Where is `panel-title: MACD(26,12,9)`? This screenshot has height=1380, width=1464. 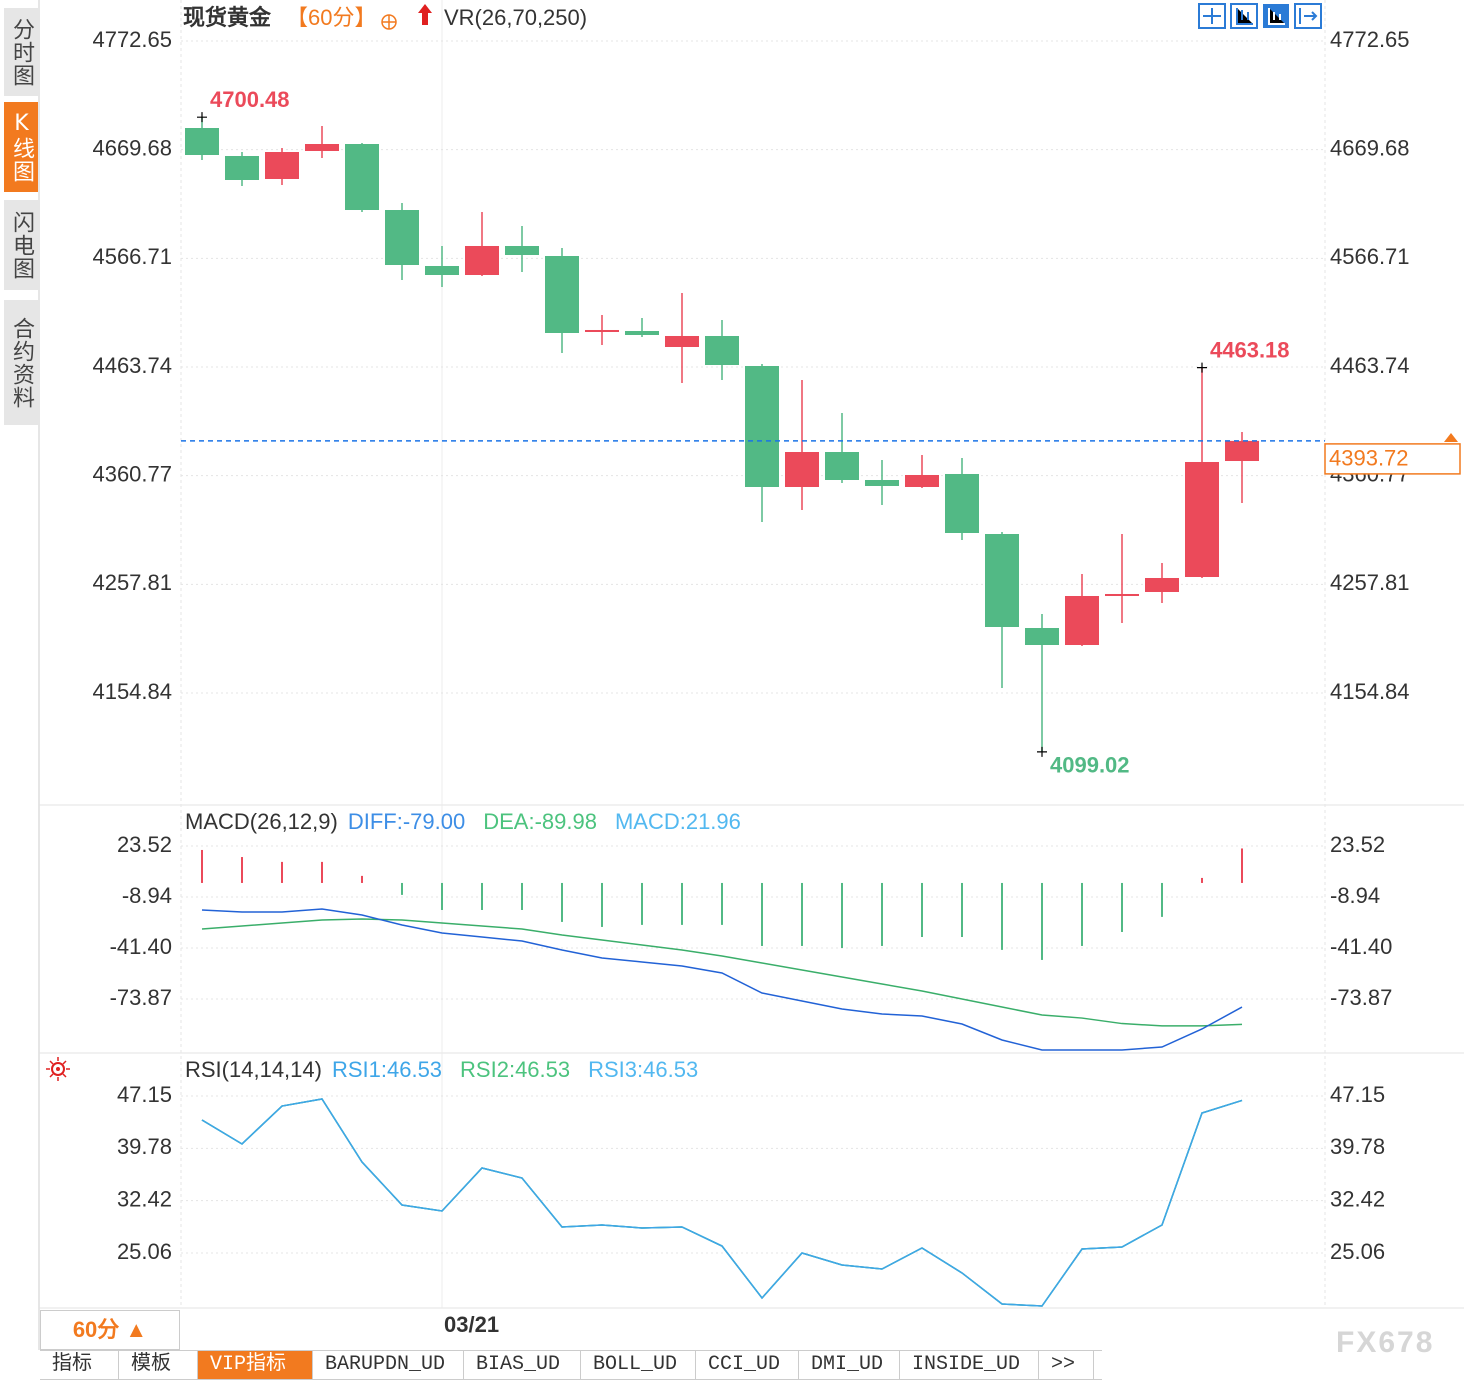 panel-title: MACD(26,12,9) is located at coordinates (261, 821).